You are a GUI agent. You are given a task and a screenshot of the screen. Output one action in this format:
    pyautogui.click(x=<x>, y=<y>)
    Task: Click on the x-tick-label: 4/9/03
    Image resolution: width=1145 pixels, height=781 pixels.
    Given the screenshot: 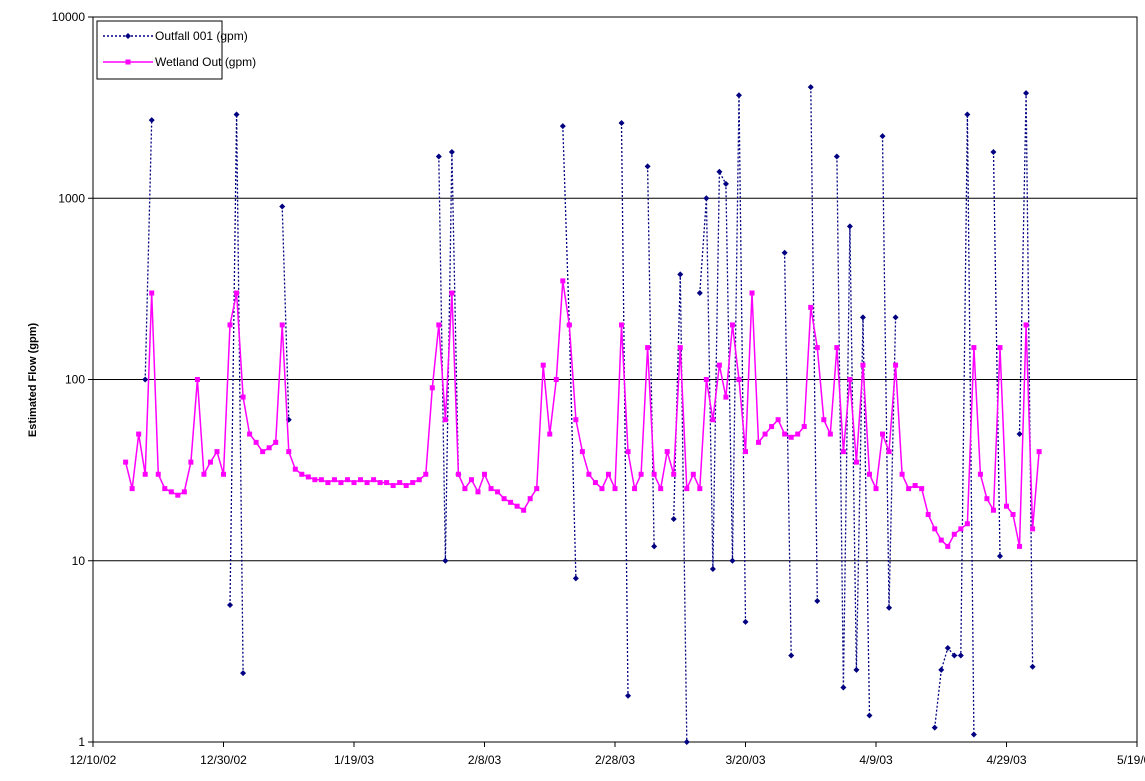 What is the action you would take?
    pyautogui.click(x=876, y=760)
    